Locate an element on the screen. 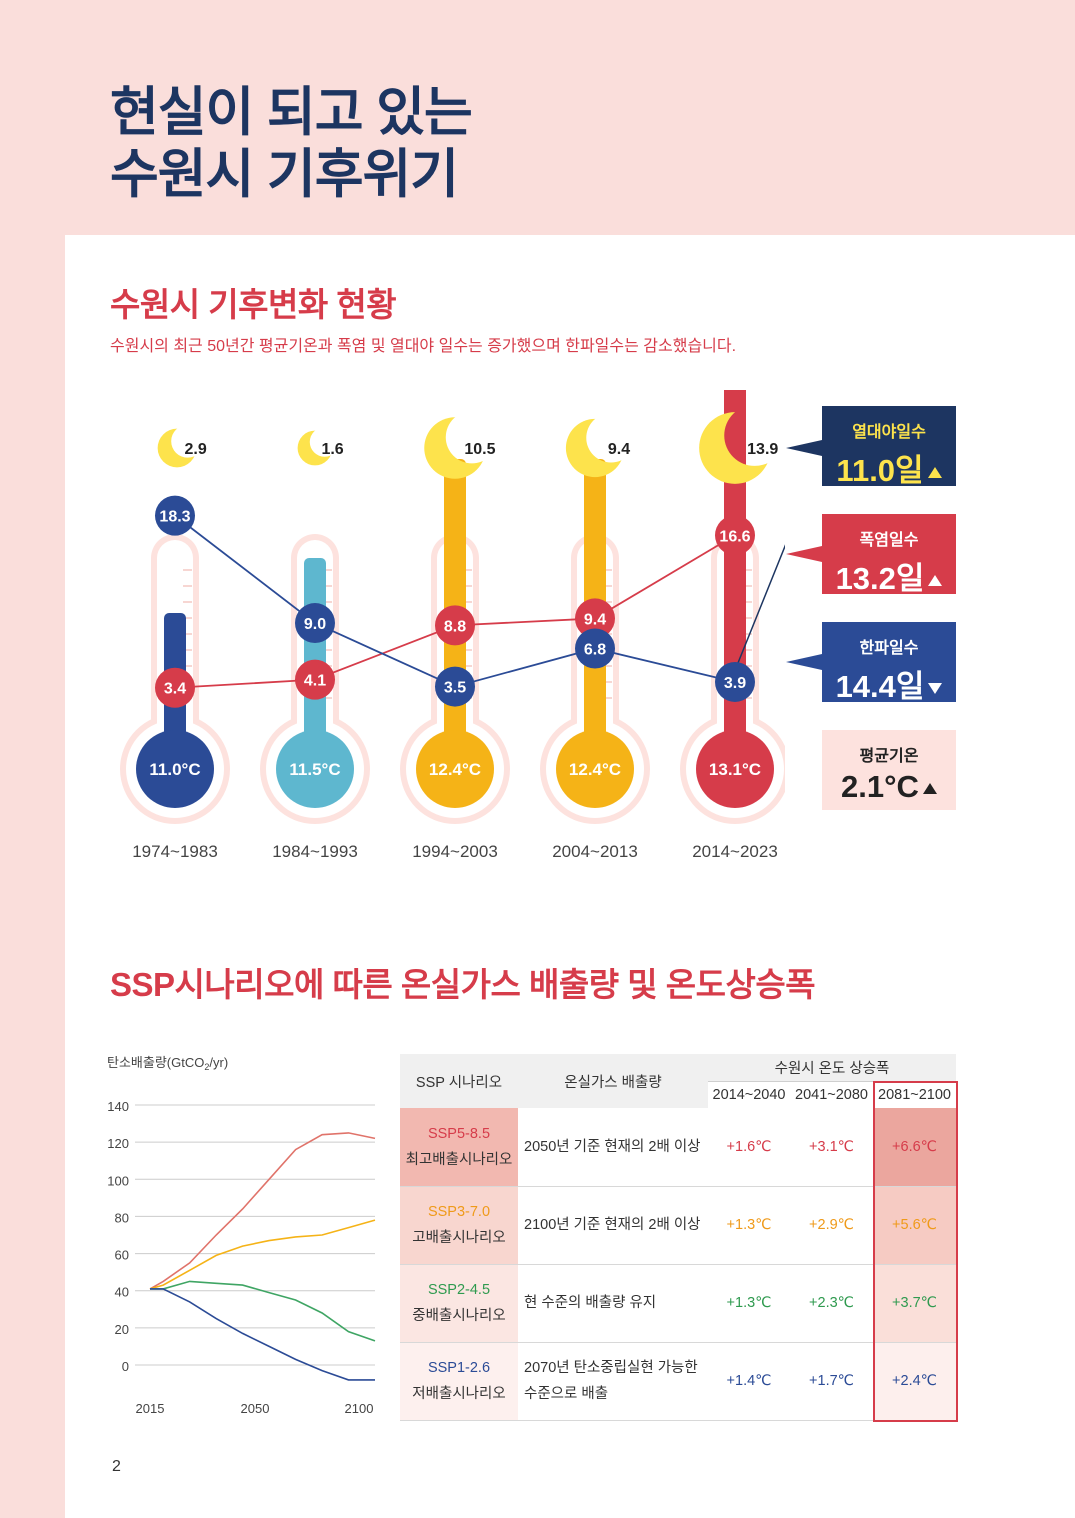  period-label: 2014~2023 is located at coordinates (735, 851).